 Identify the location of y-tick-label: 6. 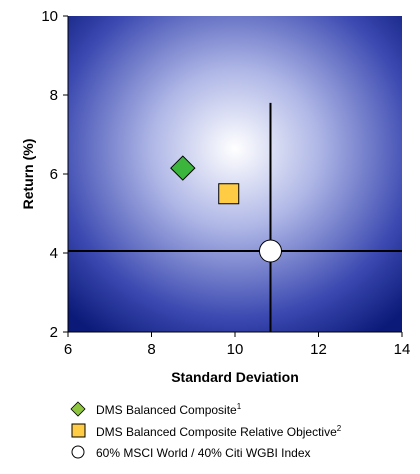
(54, 174).